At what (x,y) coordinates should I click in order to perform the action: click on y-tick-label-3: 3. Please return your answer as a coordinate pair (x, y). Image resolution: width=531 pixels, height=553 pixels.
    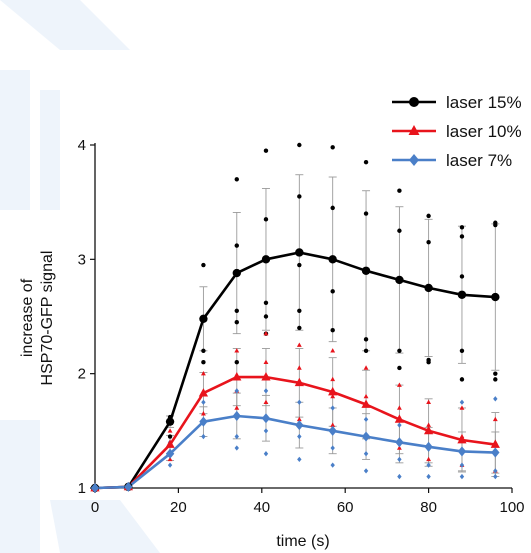
    Looking at the image, I should click on (82, 259).